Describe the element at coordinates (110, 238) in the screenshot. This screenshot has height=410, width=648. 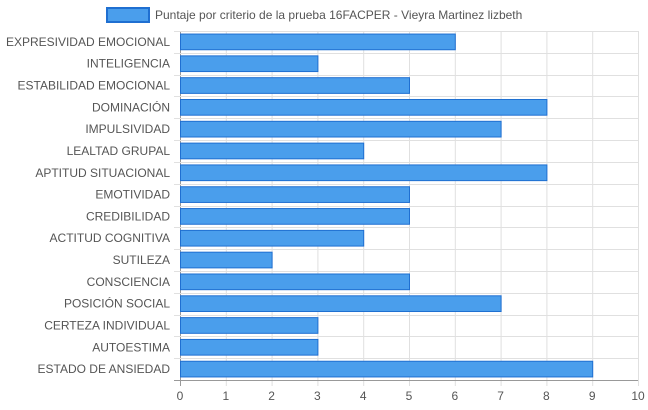
I see `category-label: ACTITUD COGNITIVA` at that location.